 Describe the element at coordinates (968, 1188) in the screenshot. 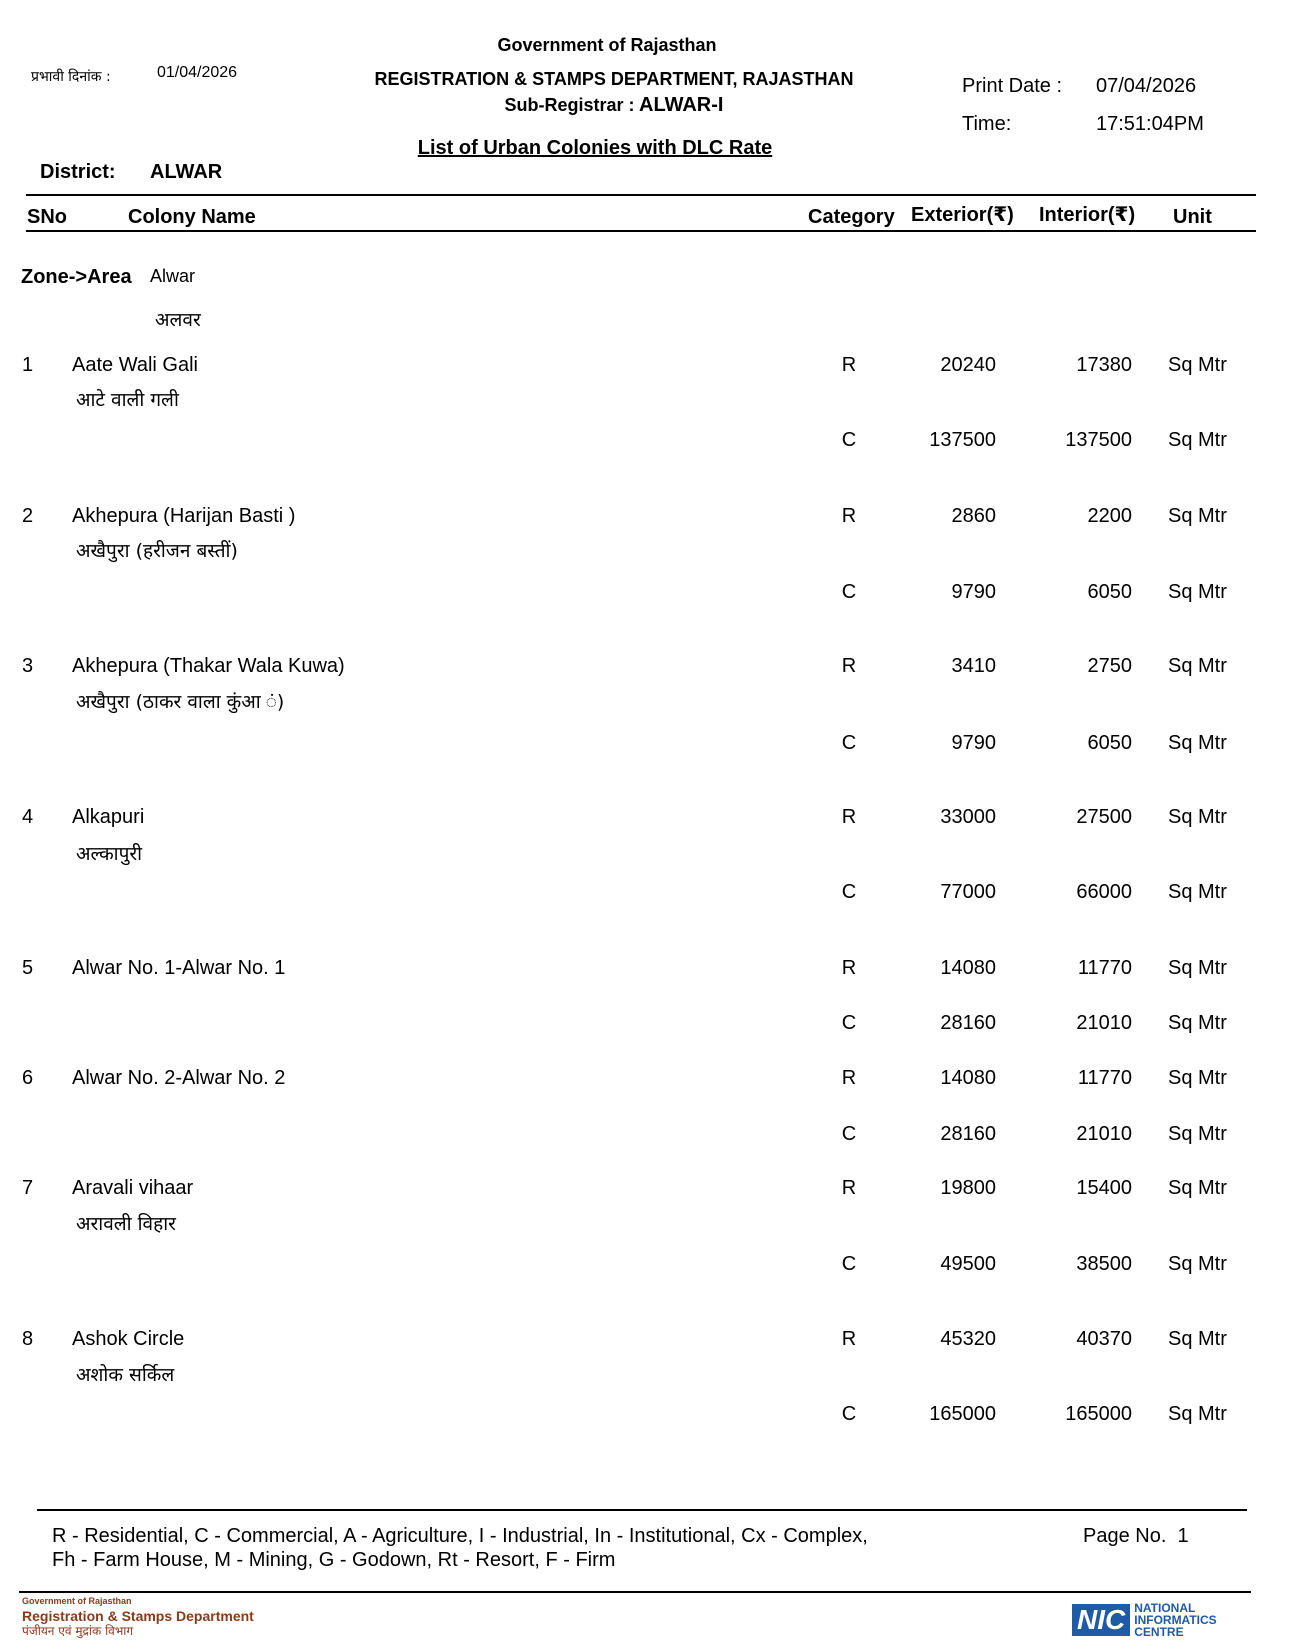

I see `rate-exterior: 19800` at that location.